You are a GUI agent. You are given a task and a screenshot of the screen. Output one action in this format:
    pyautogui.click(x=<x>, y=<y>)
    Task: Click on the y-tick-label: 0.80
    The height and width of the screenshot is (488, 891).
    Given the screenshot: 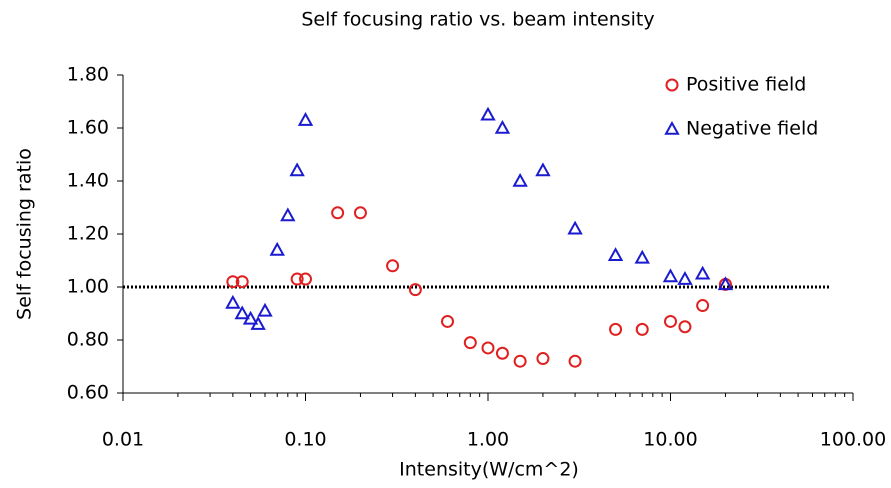 What is the action you would take?
    pyautogui.click(x=88, y=340)
    